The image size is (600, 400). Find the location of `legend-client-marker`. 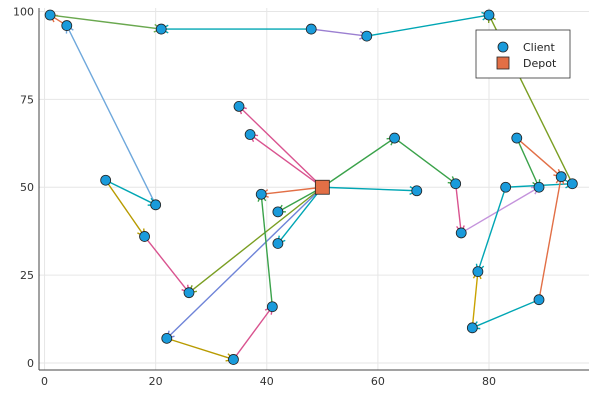

legend-client-marker is located at coordinates (503, 47).